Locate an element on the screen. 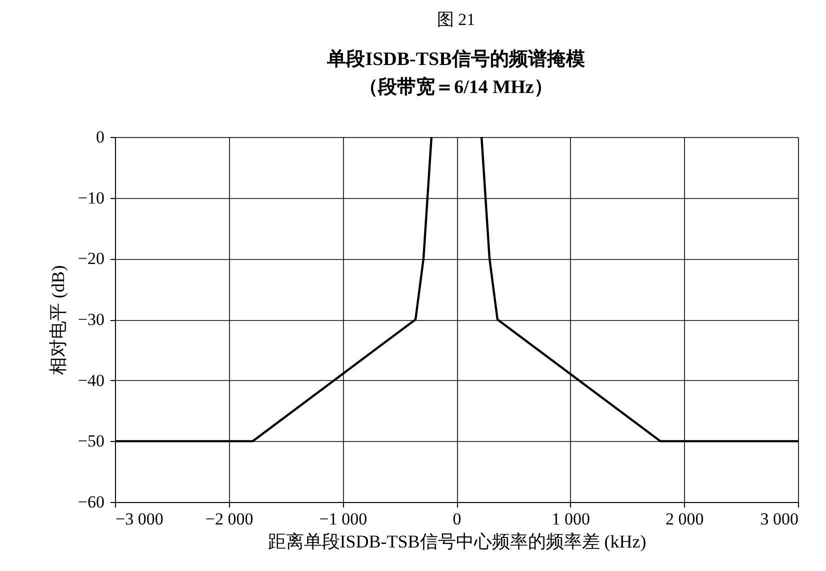  y-tick-label: −60 is located at coordinates (91, 502).